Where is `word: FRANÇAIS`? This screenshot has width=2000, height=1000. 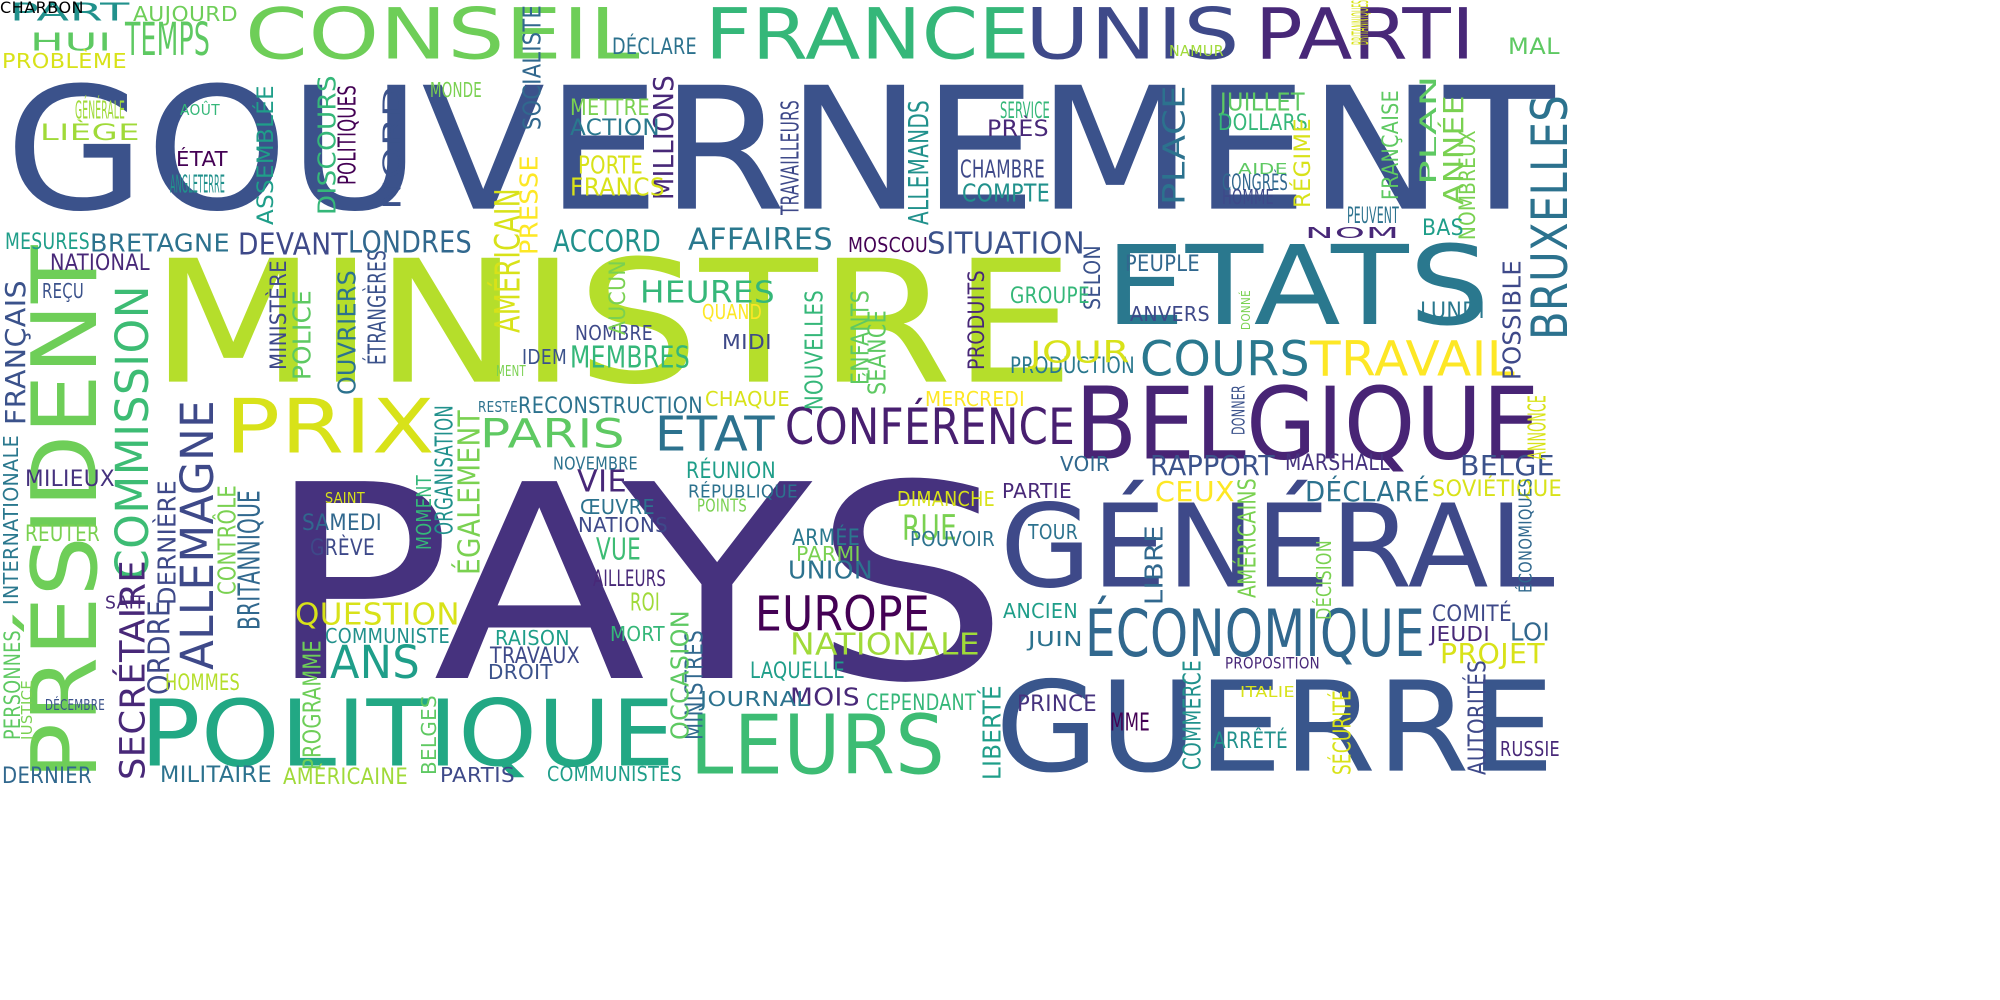 word: FRANÇAIS is located at coordinates (16, 352).